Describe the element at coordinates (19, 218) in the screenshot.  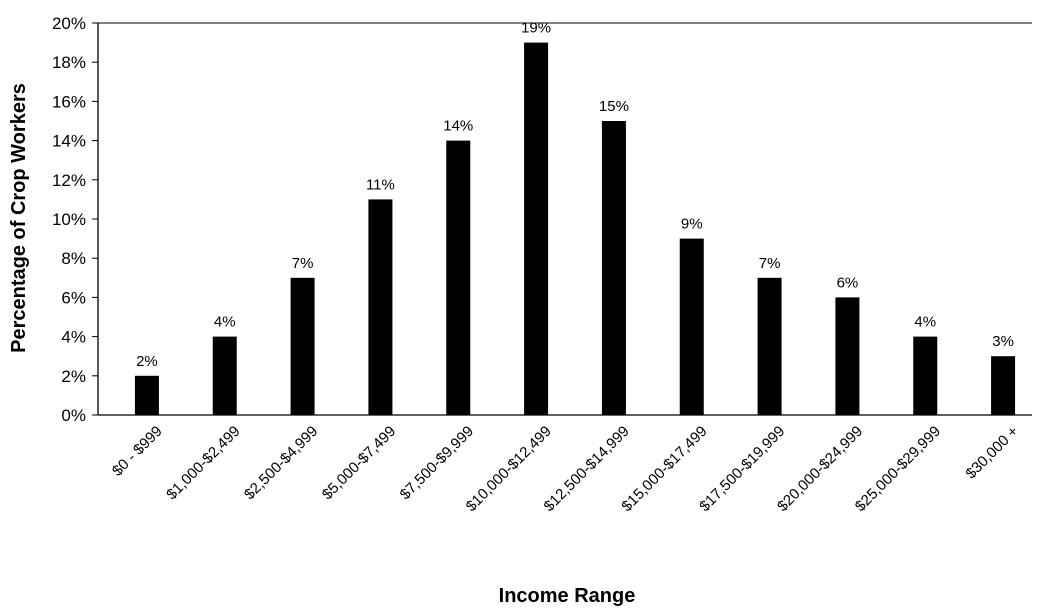
I see `y-axis-title: Percentage of Crop Workers` at that location.